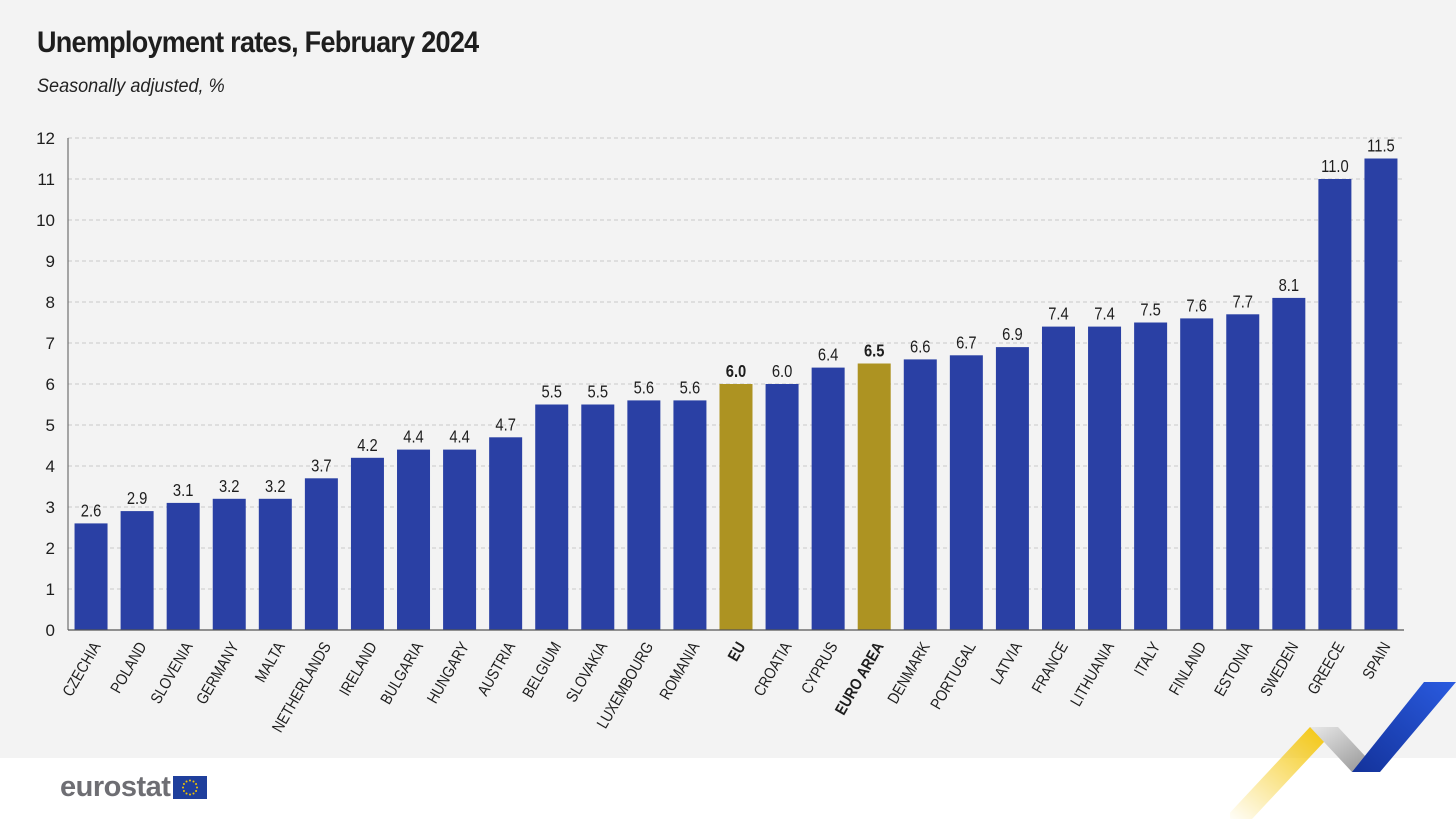 The height and width of the screenshot is (819, 1456). I want to click on value-label: 2.9, so click(137, 499).